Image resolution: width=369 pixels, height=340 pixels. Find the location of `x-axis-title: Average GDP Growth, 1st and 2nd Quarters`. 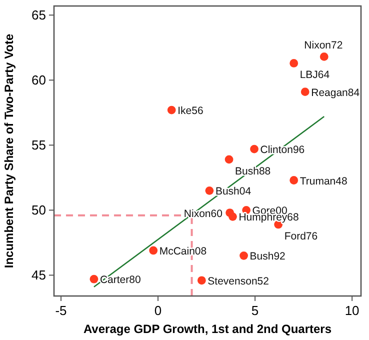

x-axis-title: Average GDP Growth, 1st and 2nd Quarters is located at coordinates (207, 329).